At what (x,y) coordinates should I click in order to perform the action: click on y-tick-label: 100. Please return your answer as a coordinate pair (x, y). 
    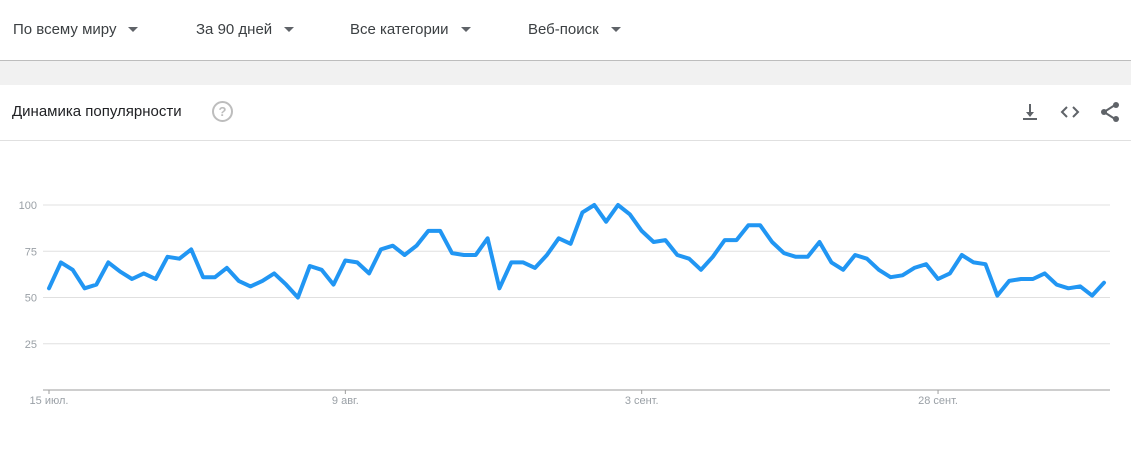
    Looking at the image, I should click on (28, 206).